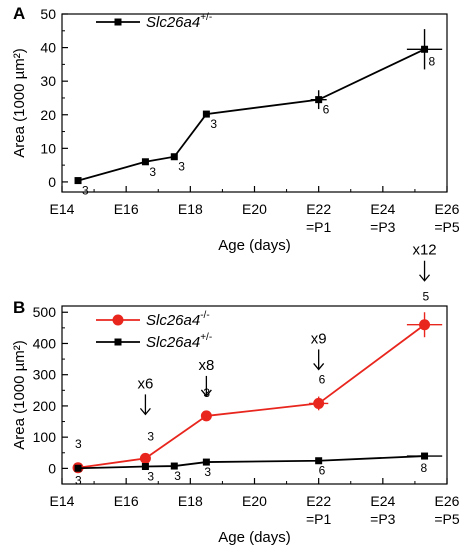  I want to click on panel-letter: B, so click(19, 307).